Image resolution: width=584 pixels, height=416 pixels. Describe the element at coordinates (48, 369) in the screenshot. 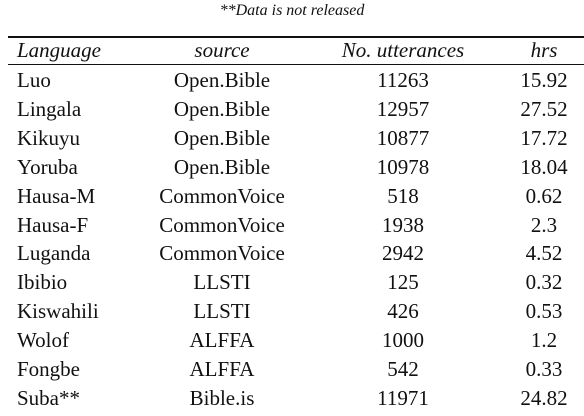

I see `cell-language: Fongbe` at that location.